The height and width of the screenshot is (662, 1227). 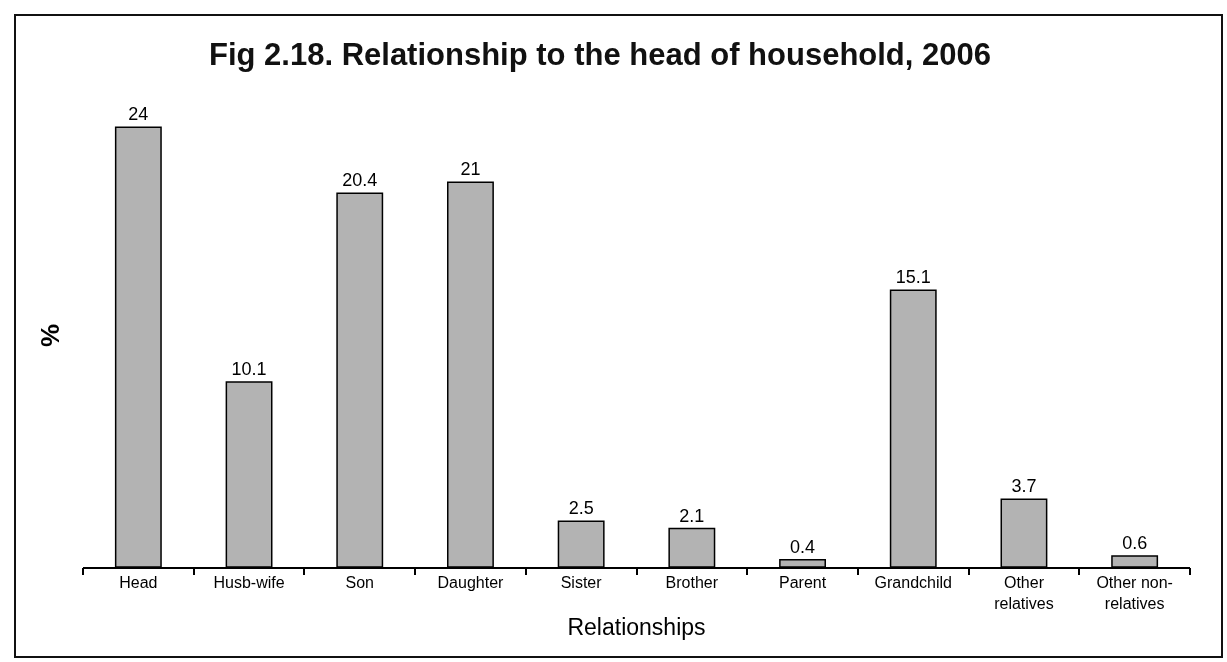 I want to click on data-label: 15.1, so click(x=913, y=277).